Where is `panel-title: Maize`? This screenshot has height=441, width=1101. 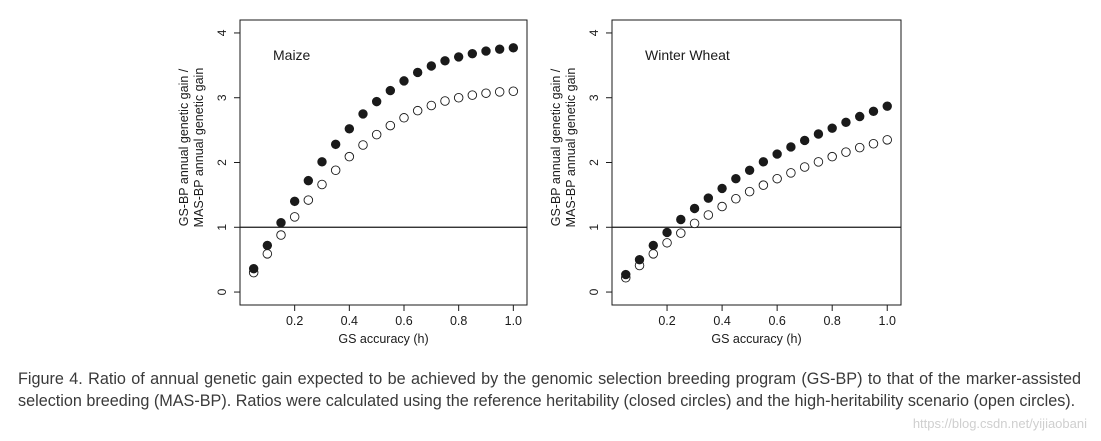 panel-title: Maize is located at coordinates (292, 55).